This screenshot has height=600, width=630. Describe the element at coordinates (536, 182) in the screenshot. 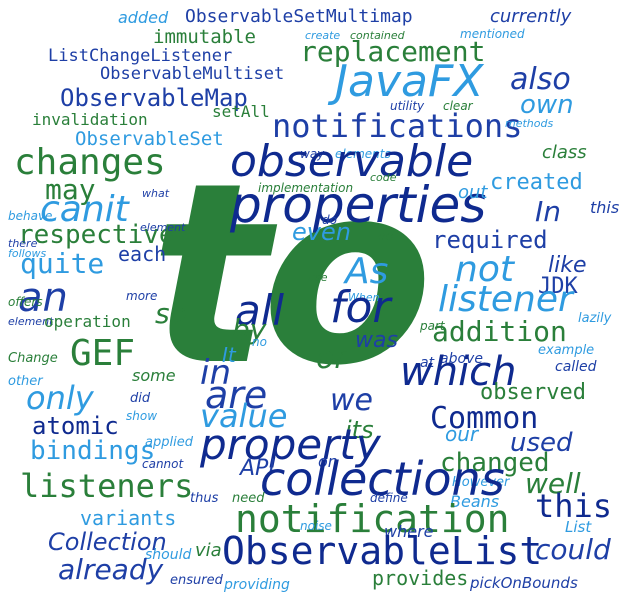

I see `word-created: created` at that location.